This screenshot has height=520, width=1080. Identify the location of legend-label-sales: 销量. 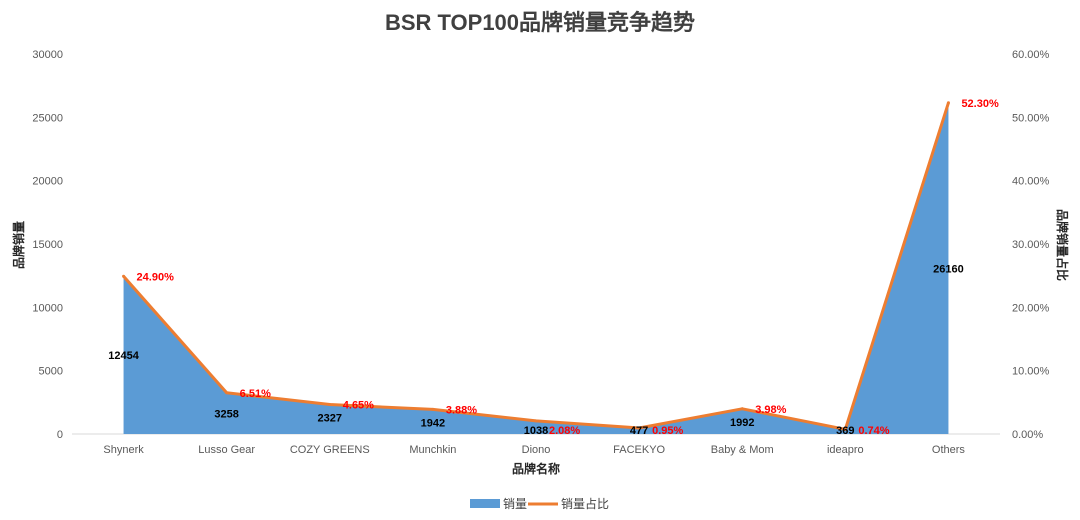
(515, 504).